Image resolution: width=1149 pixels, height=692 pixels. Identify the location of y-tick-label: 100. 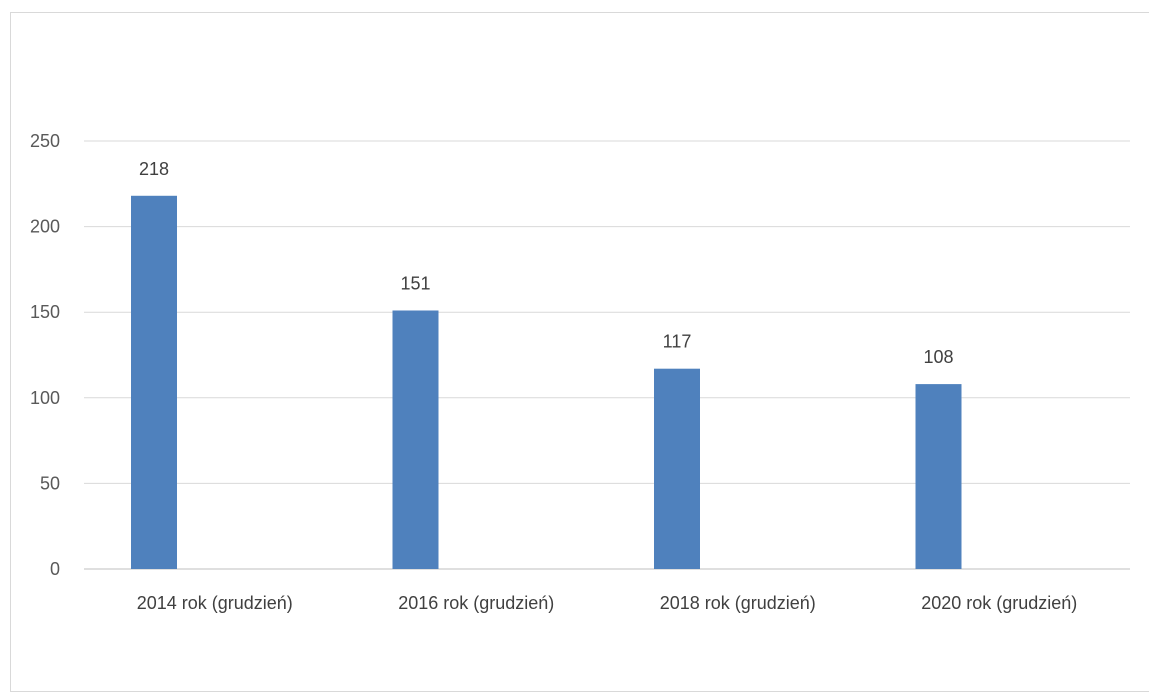
(45, 398).